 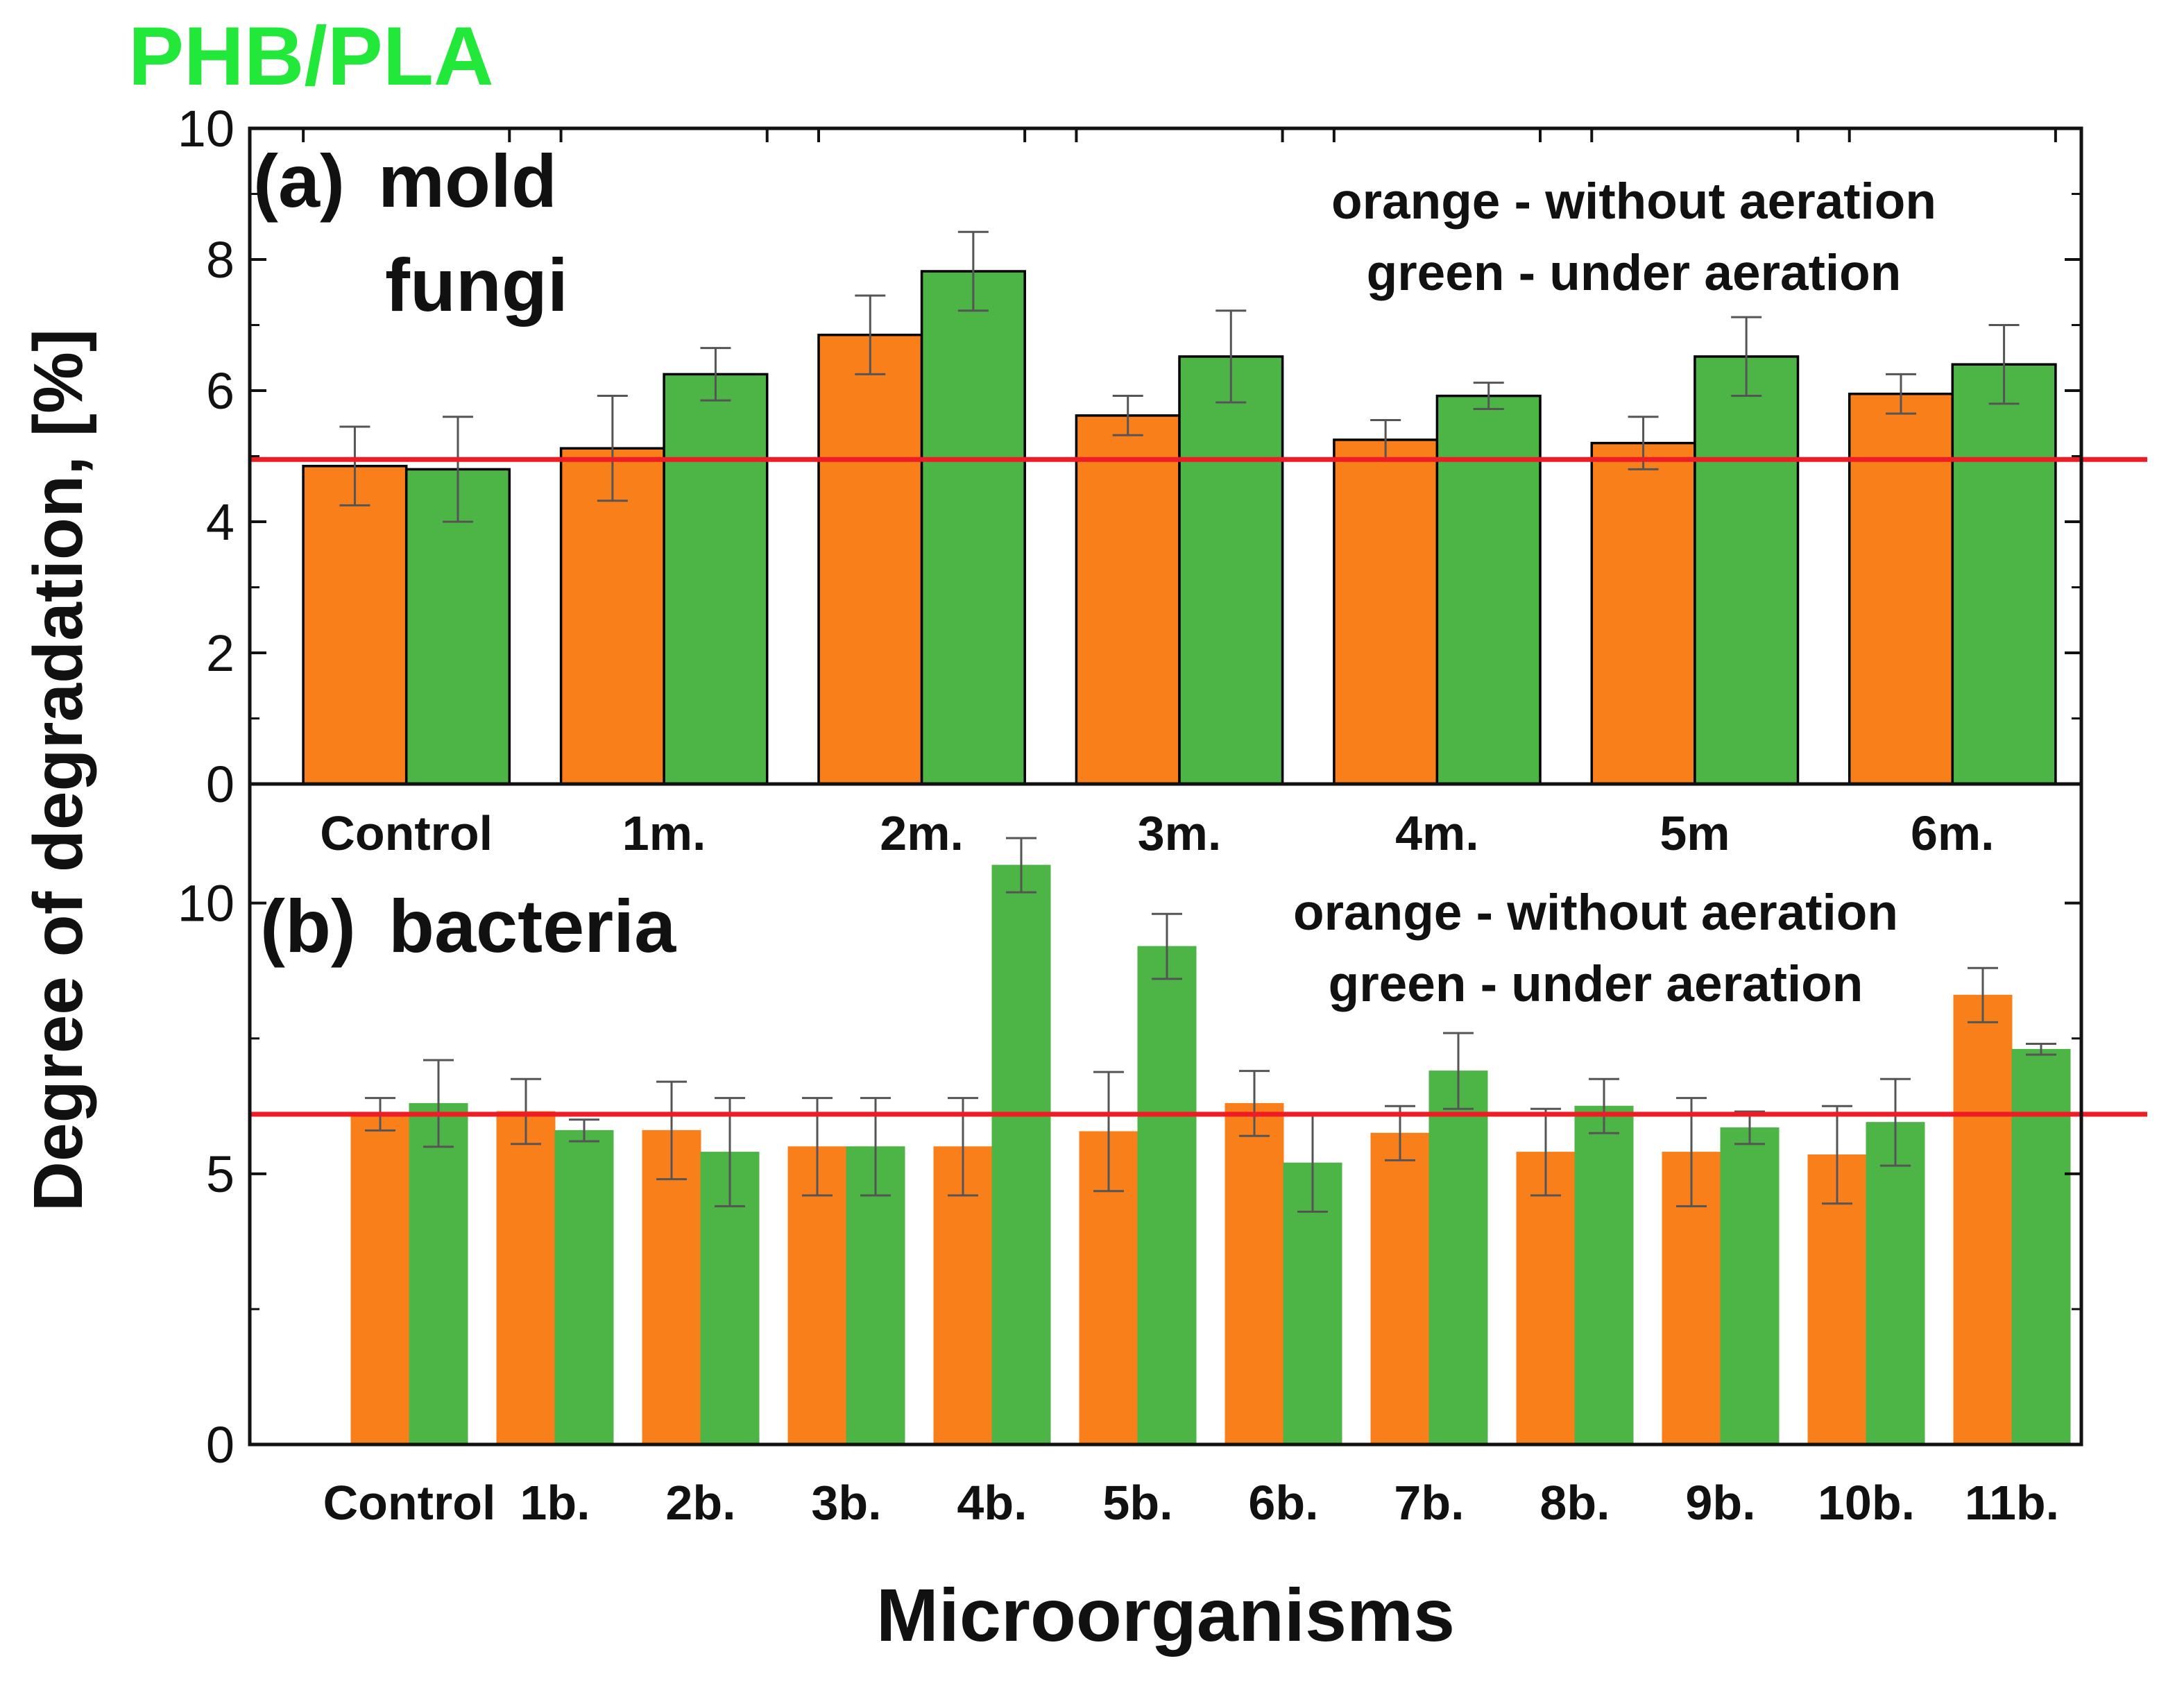 I want to click on error-bar-green-8b, so click(x=1604, y=1105).